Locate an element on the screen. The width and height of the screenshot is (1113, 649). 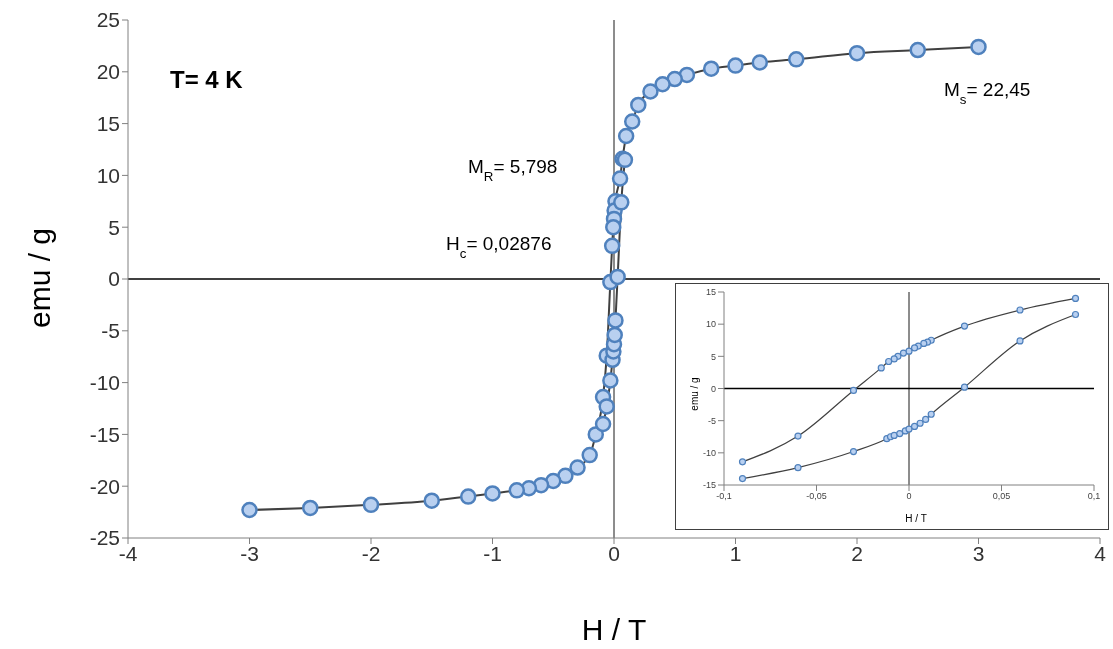
x-tick-label: -1 is located at coordinates (492, 553).